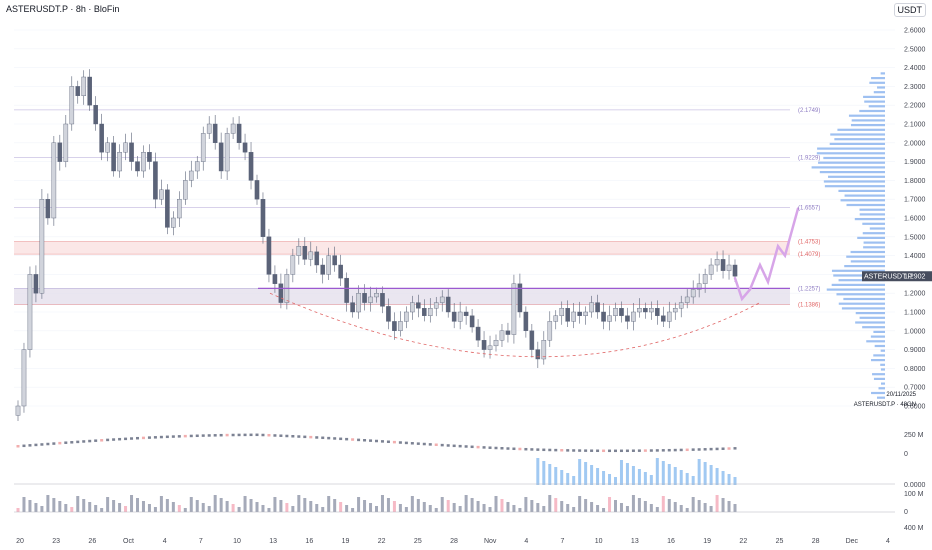  I want to click on mid-label: 0.0000, so click(915, 485).